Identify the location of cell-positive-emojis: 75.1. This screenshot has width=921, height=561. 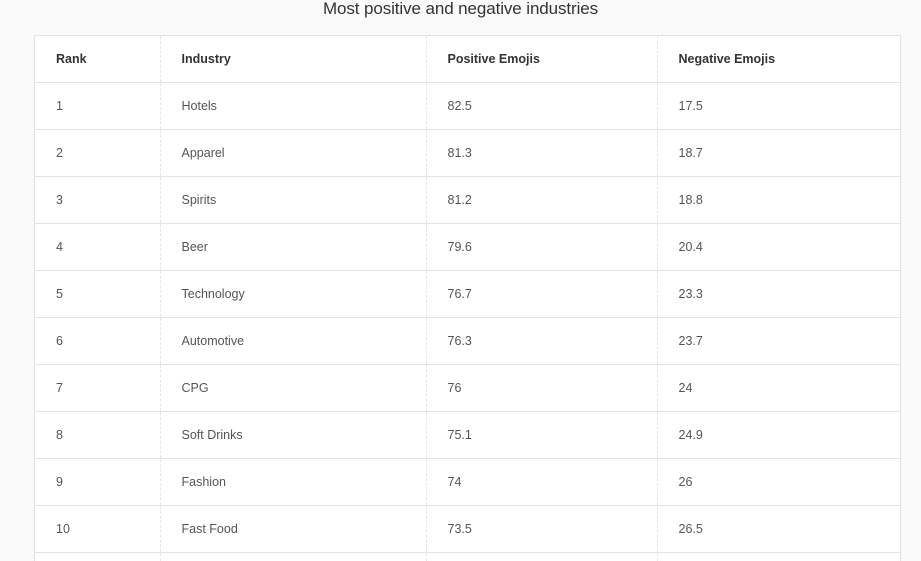
(542, 435).